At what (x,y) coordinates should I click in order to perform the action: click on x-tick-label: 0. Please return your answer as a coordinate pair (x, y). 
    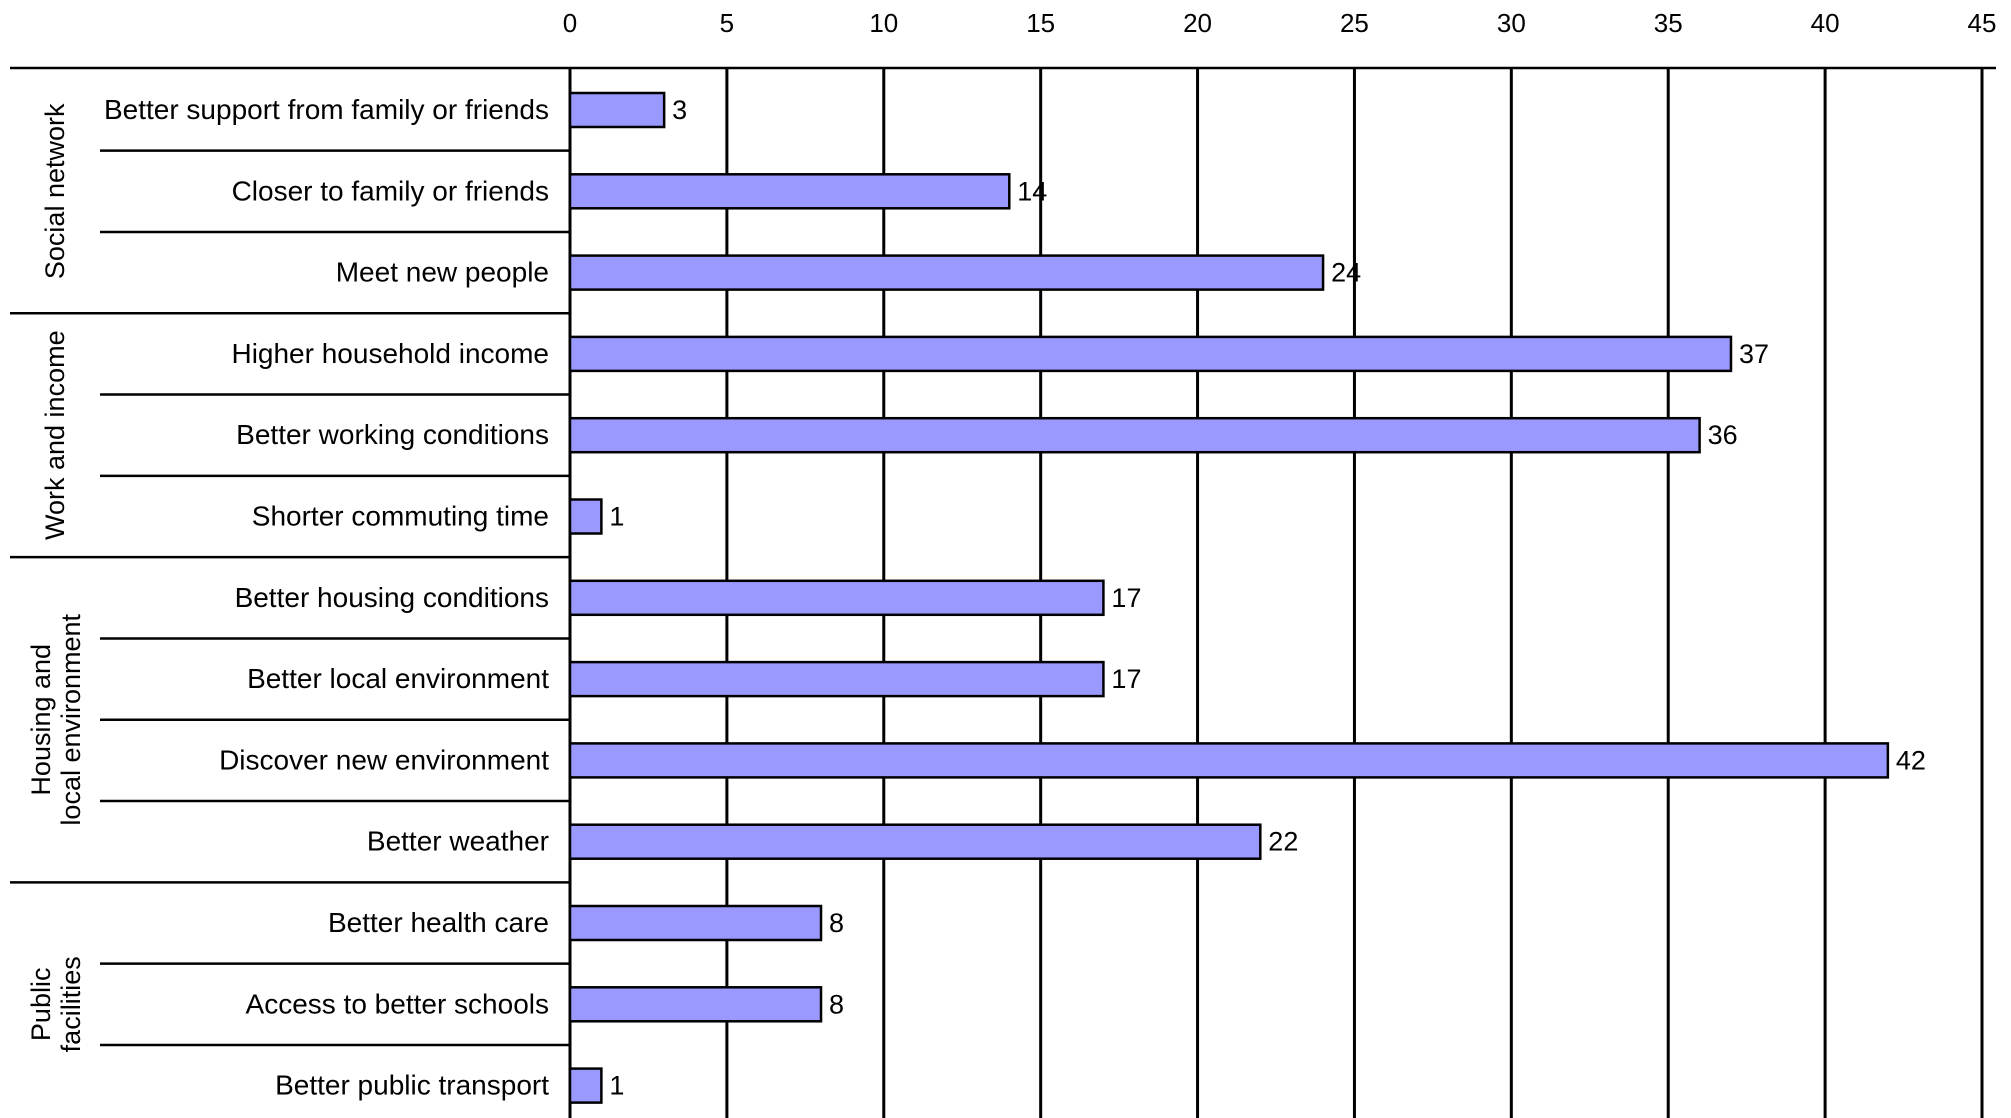
    Looking at the image, I should click on (570, 23).